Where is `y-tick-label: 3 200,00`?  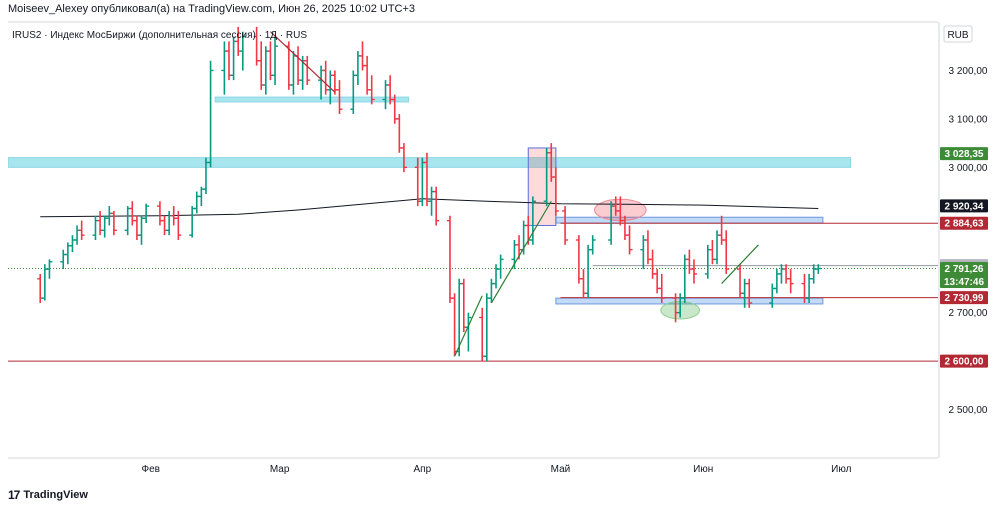 y-tick-label: 3 200,00 is located at coordinates (968, 71).